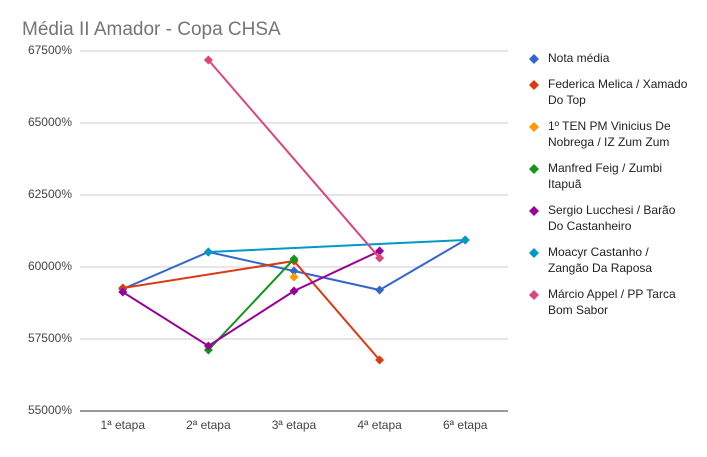 The image size is (707, 457). I want to click on legend-item: Márcio Appel / PP Tarca Bom Sabor, so click(614, 302).